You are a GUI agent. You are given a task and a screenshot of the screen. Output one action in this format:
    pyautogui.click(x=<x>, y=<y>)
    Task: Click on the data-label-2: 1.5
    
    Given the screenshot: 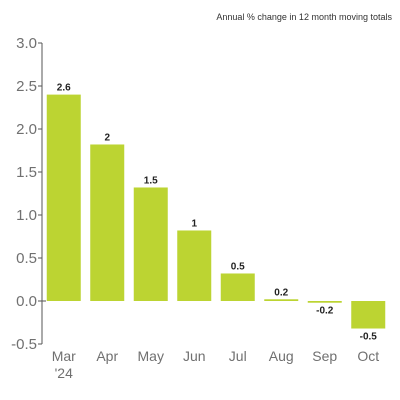 What is the action you would take?
    pyautogui.click(x=151, y=180)
    